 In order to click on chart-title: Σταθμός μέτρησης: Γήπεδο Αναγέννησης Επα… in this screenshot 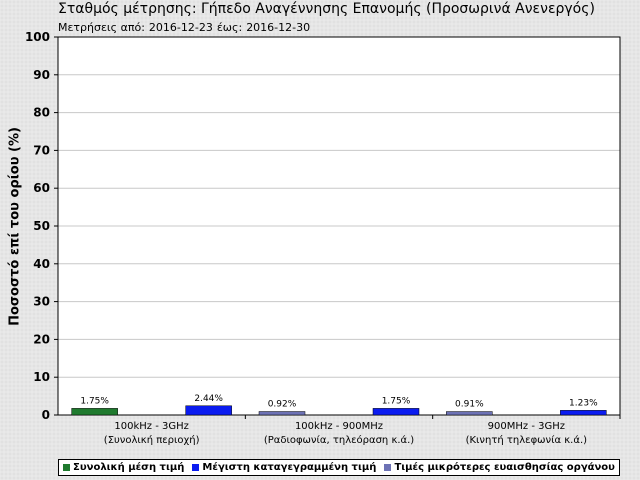, I will do `click(326, 9)`.